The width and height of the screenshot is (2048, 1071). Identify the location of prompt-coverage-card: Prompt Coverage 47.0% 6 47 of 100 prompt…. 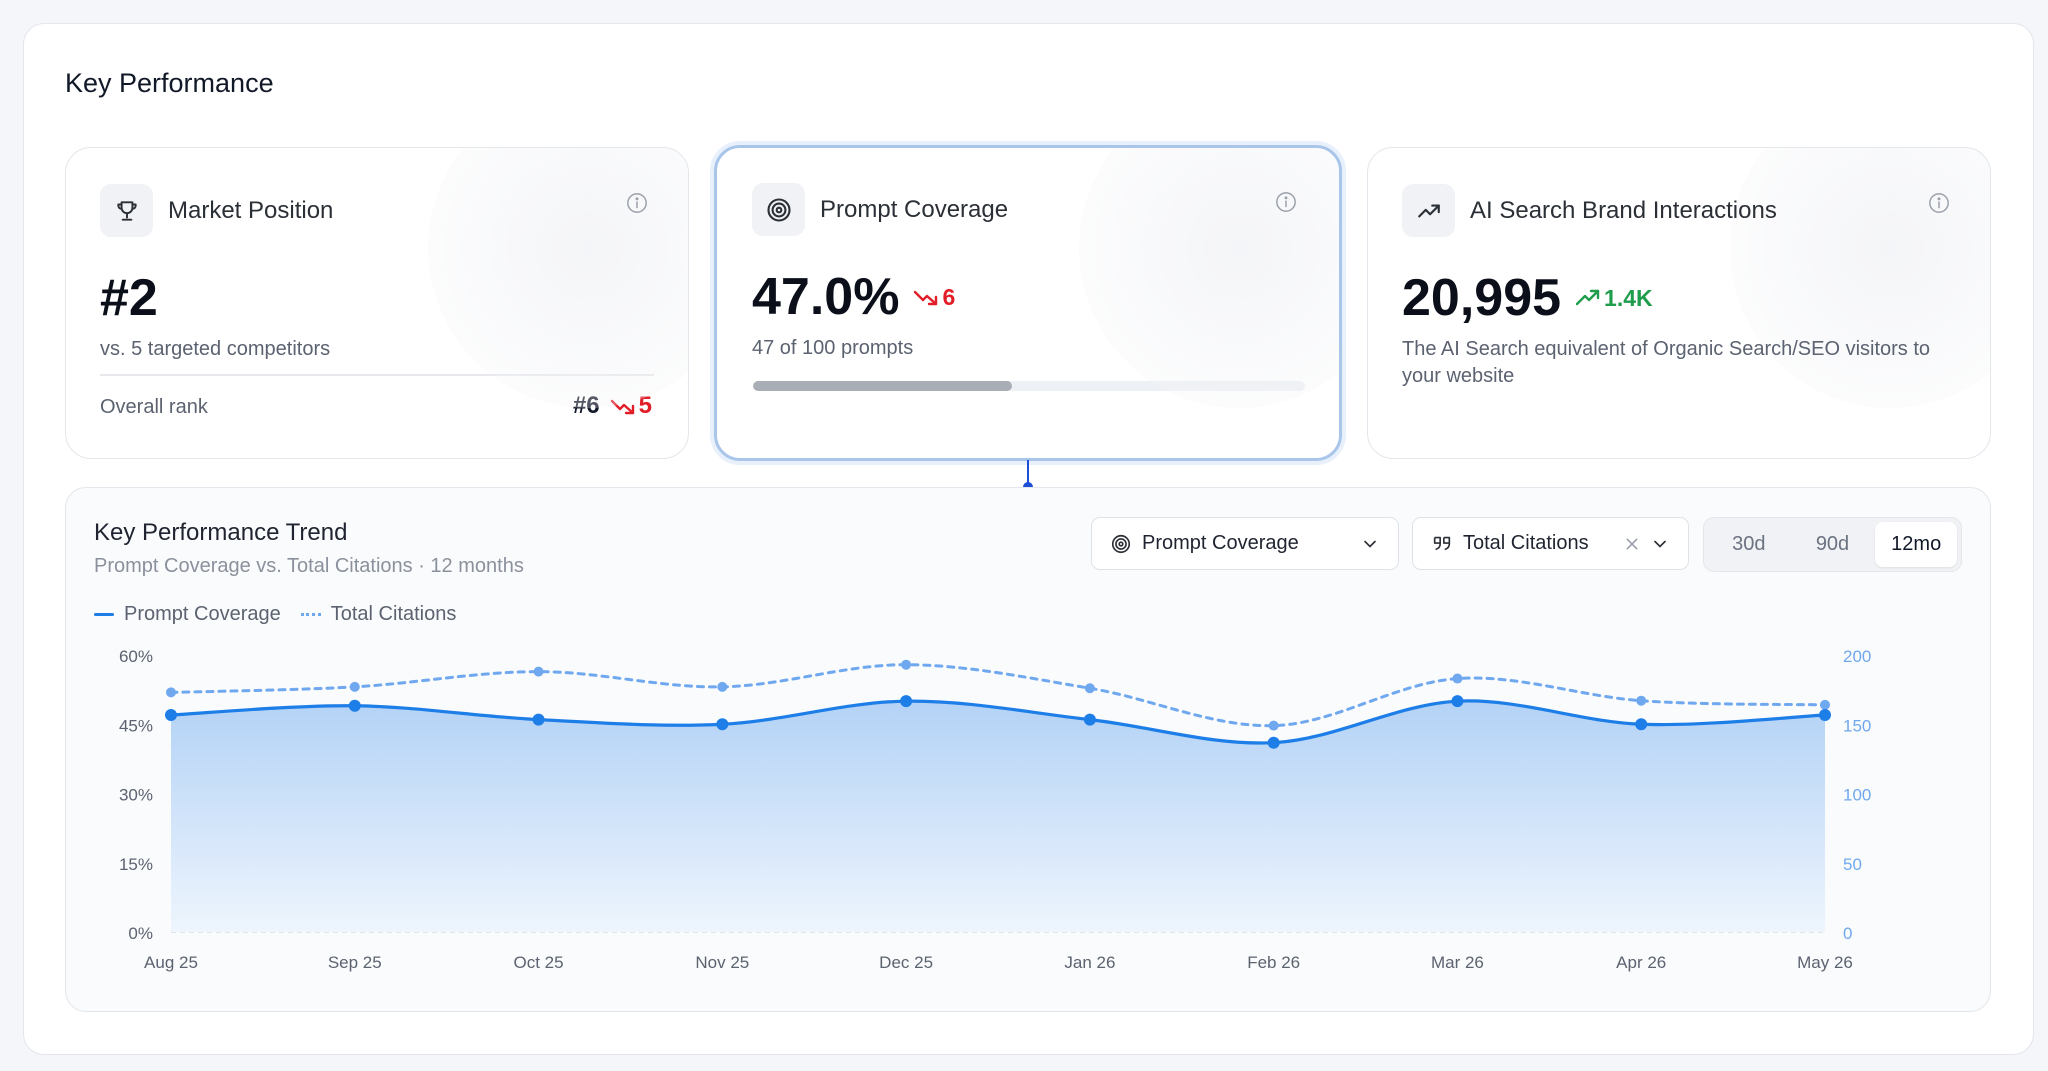
(1028, 303).